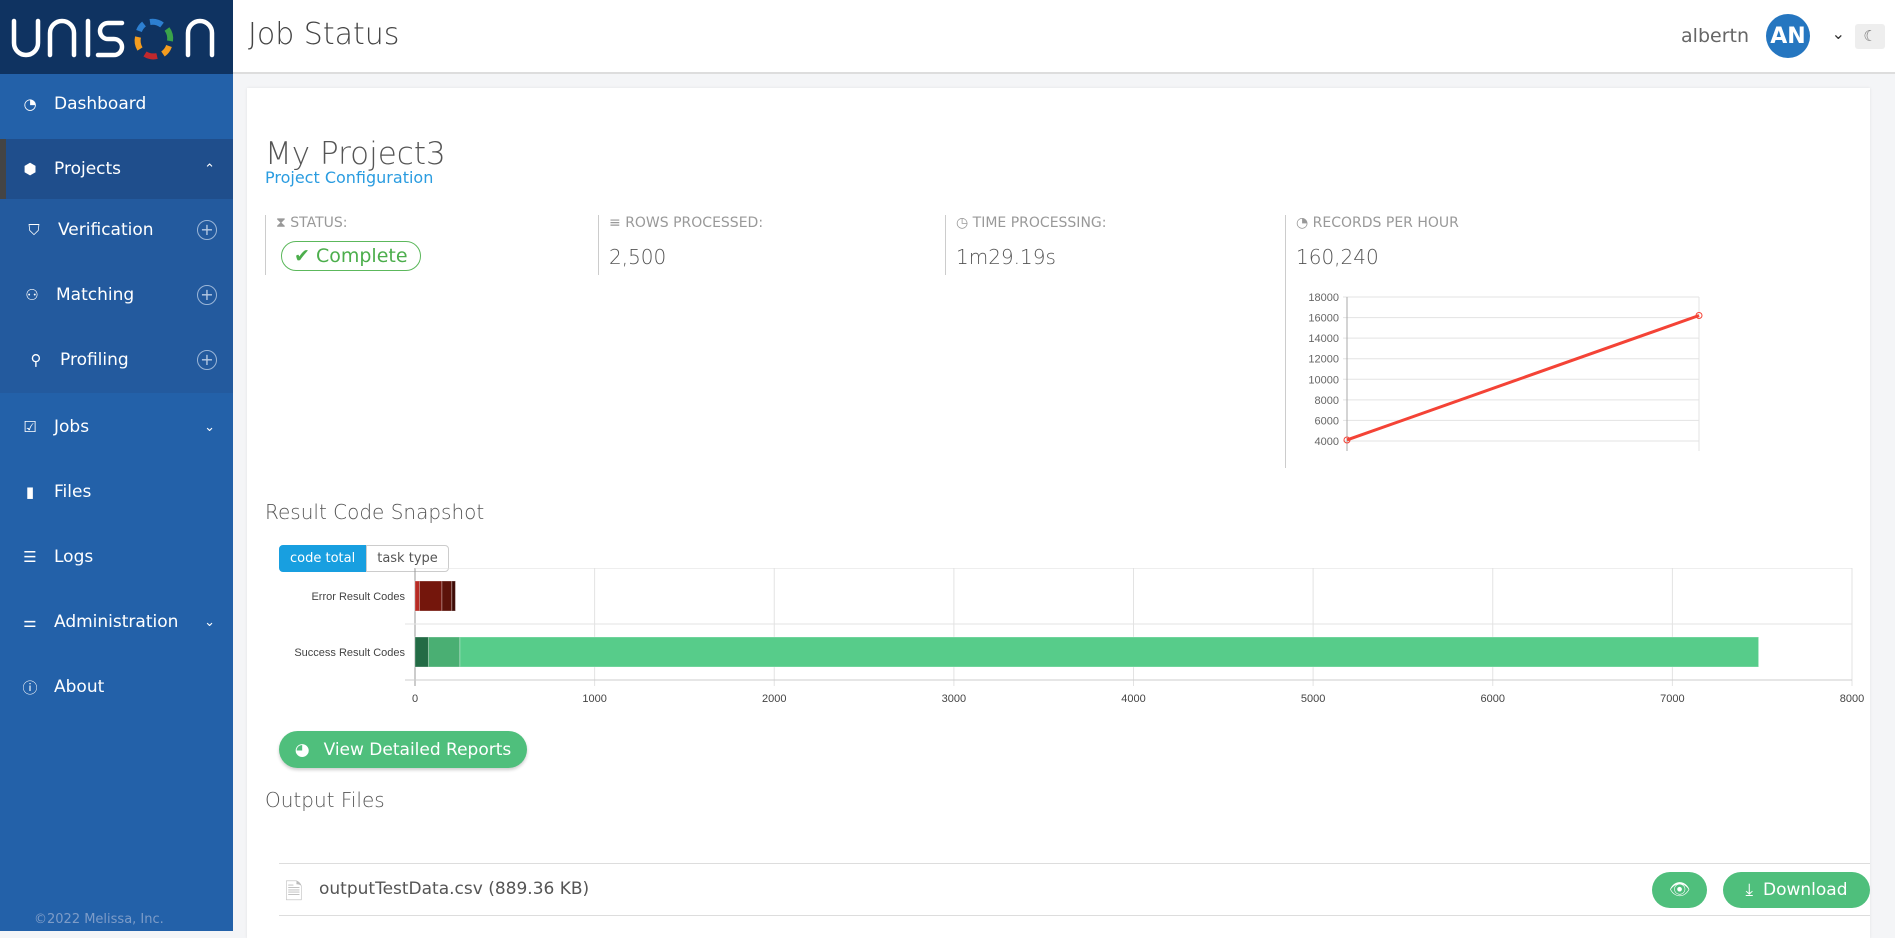 This screenshot has width=1895, height=938. What do you see at coordinates (325, 800) in the screenshot?
I see `section-title: Output Files` at bounding box center [325, 800].